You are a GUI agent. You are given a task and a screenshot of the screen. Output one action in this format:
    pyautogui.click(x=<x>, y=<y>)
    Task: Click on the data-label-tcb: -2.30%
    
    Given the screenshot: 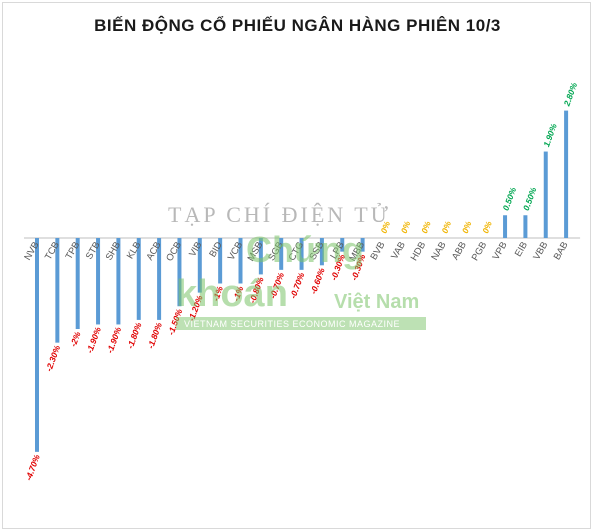 What is the action you would take?
    pyautogui.click(x=53, y=358)
    